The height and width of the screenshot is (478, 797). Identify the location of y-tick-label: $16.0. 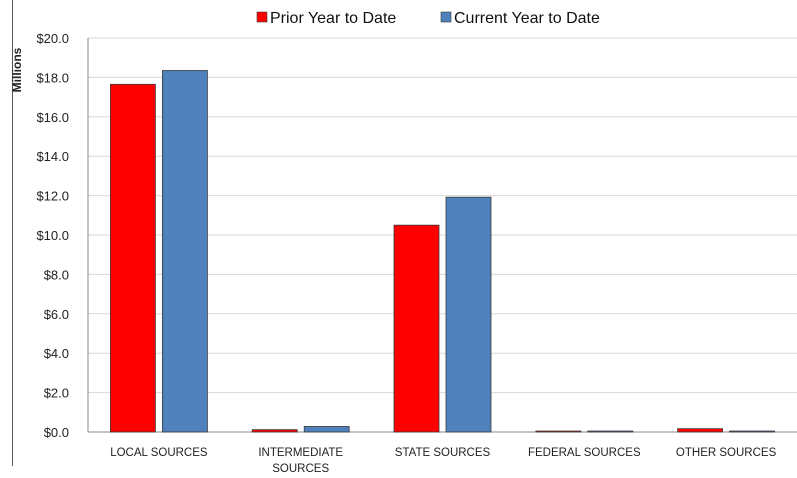
(52, 117).